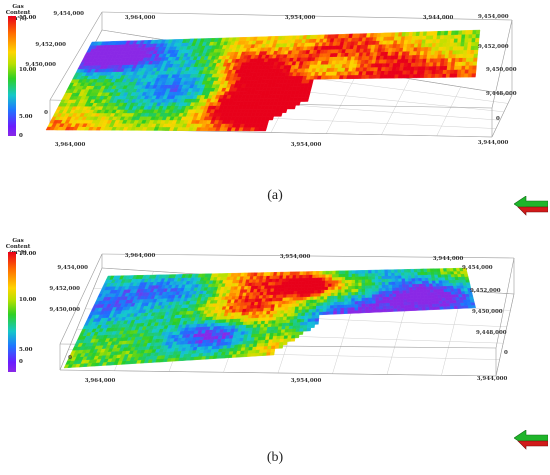 The width and height of the screenshot is (550, 475). Describe the element at coordinates (505, 303) in the screenshot. I see `box-edge` at that location.